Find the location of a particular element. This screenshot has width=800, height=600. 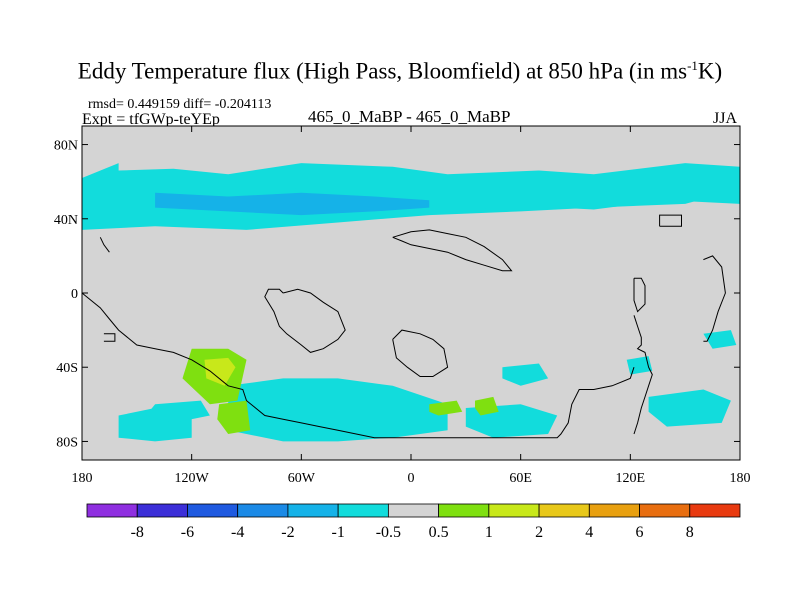

outline-north-africa-arabia is located at coordinates (452, 250).